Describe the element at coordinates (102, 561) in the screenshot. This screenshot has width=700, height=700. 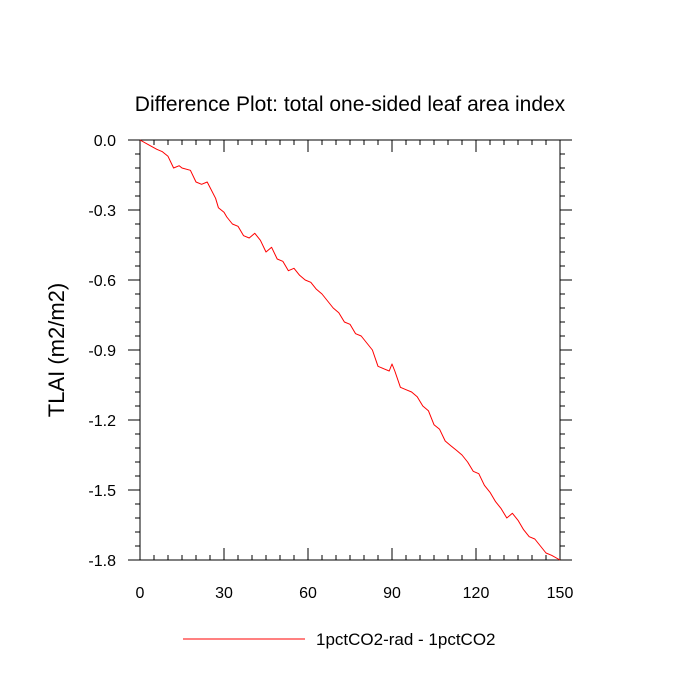
I see `y-tick-label: -1.8` at that location.